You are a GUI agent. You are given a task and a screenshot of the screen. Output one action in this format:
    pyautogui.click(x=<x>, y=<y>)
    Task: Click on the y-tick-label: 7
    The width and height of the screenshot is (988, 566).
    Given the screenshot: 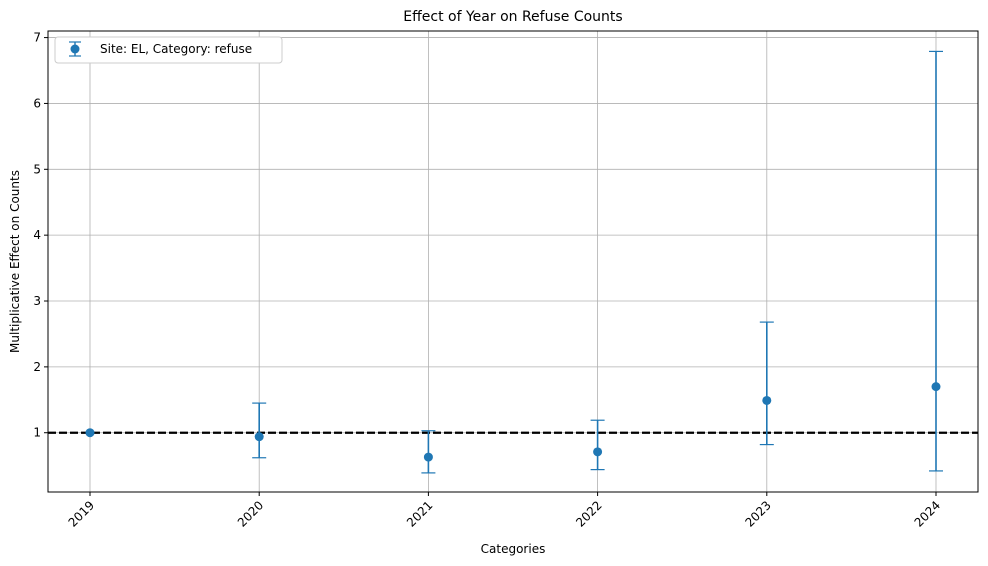 What is the action you would take?
    pyautogui.click(x=37, y=38)
    